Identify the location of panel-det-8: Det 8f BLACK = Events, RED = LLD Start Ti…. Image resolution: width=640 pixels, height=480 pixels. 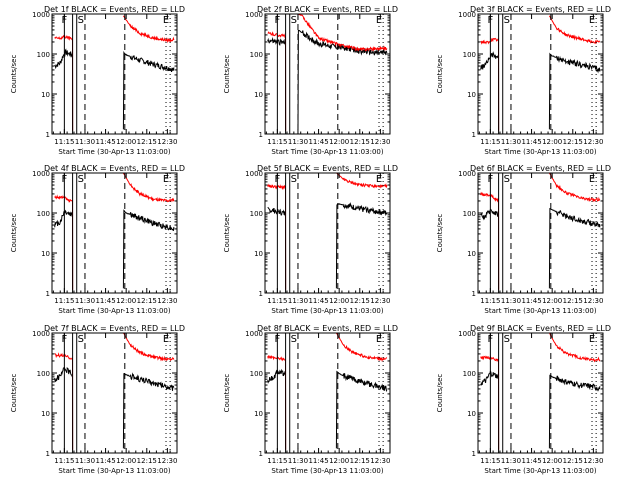
(310, 399).